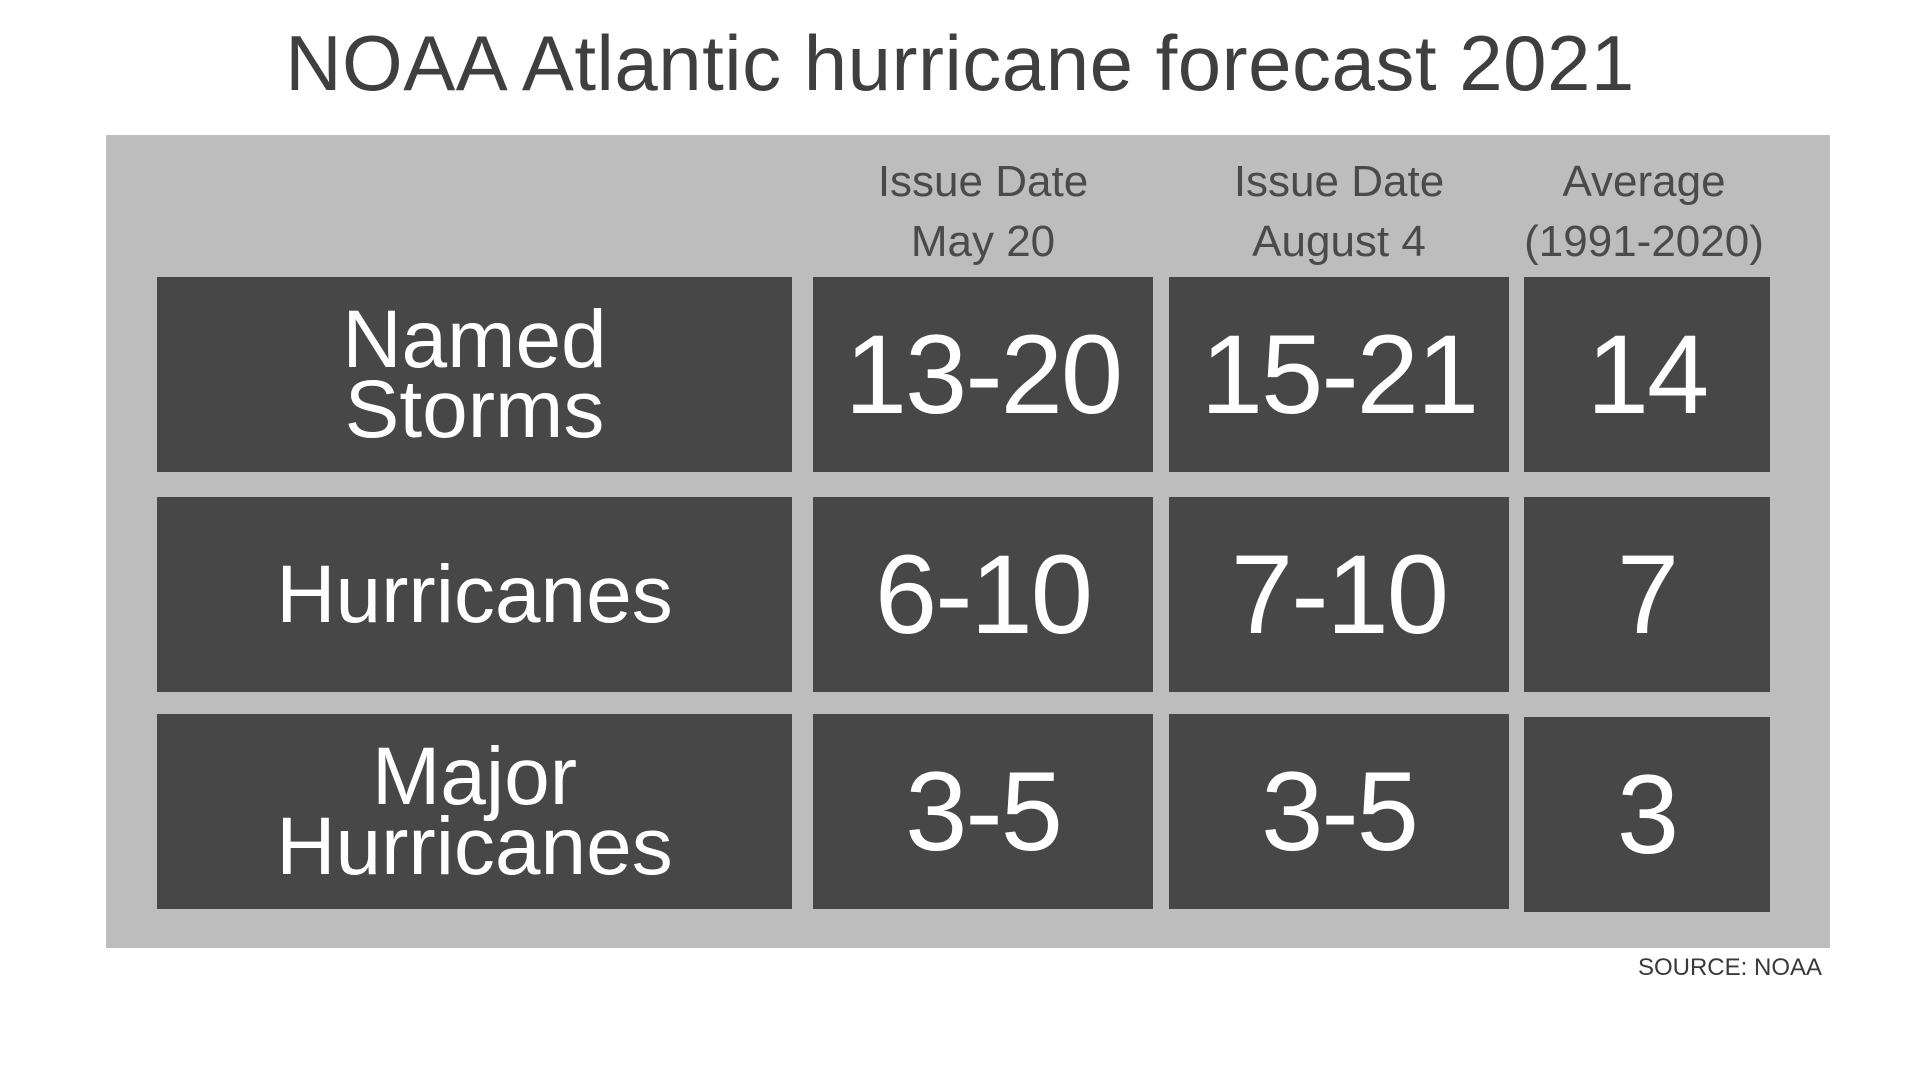 The width and height of the screenshot is (1920, 1080). I want to click on column-header-line2: August 4, so click(1339, 241).